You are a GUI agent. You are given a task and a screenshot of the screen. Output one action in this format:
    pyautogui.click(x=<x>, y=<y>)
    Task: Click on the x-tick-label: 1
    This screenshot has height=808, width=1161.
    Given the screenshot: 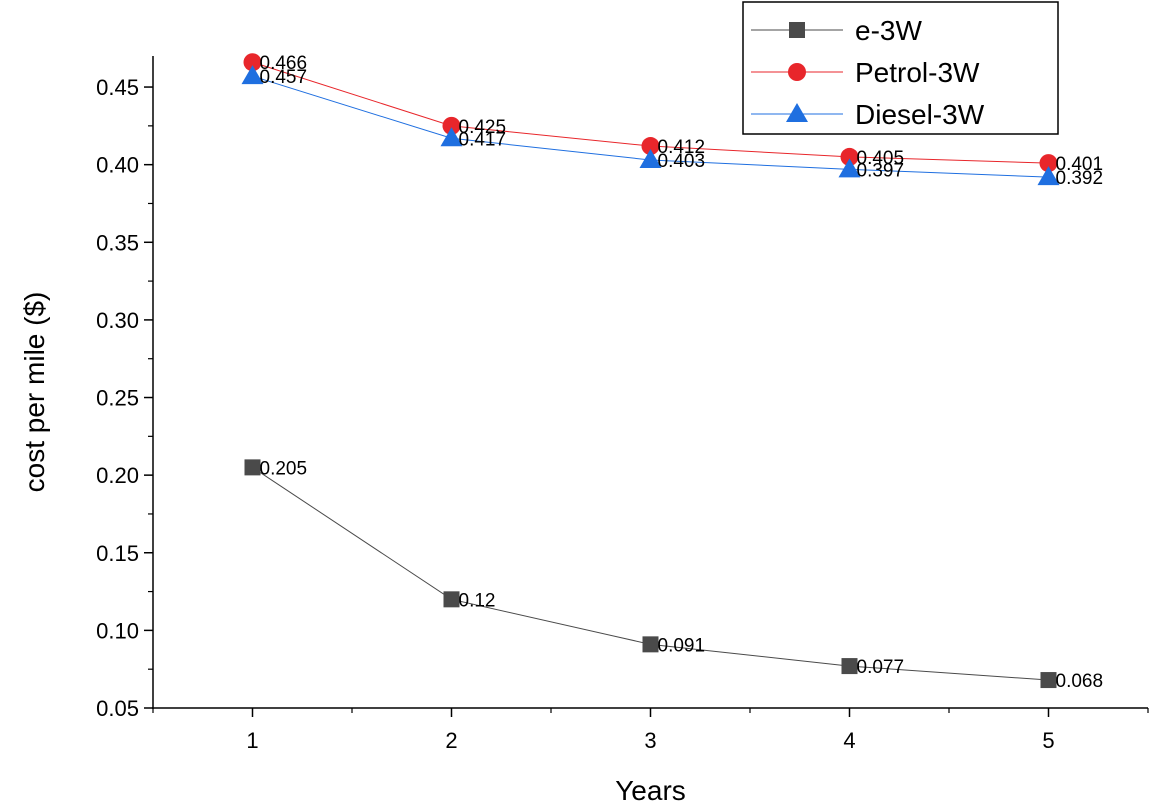 What is the action you would take?
    pyautogui.click(x=252, y=740)
    